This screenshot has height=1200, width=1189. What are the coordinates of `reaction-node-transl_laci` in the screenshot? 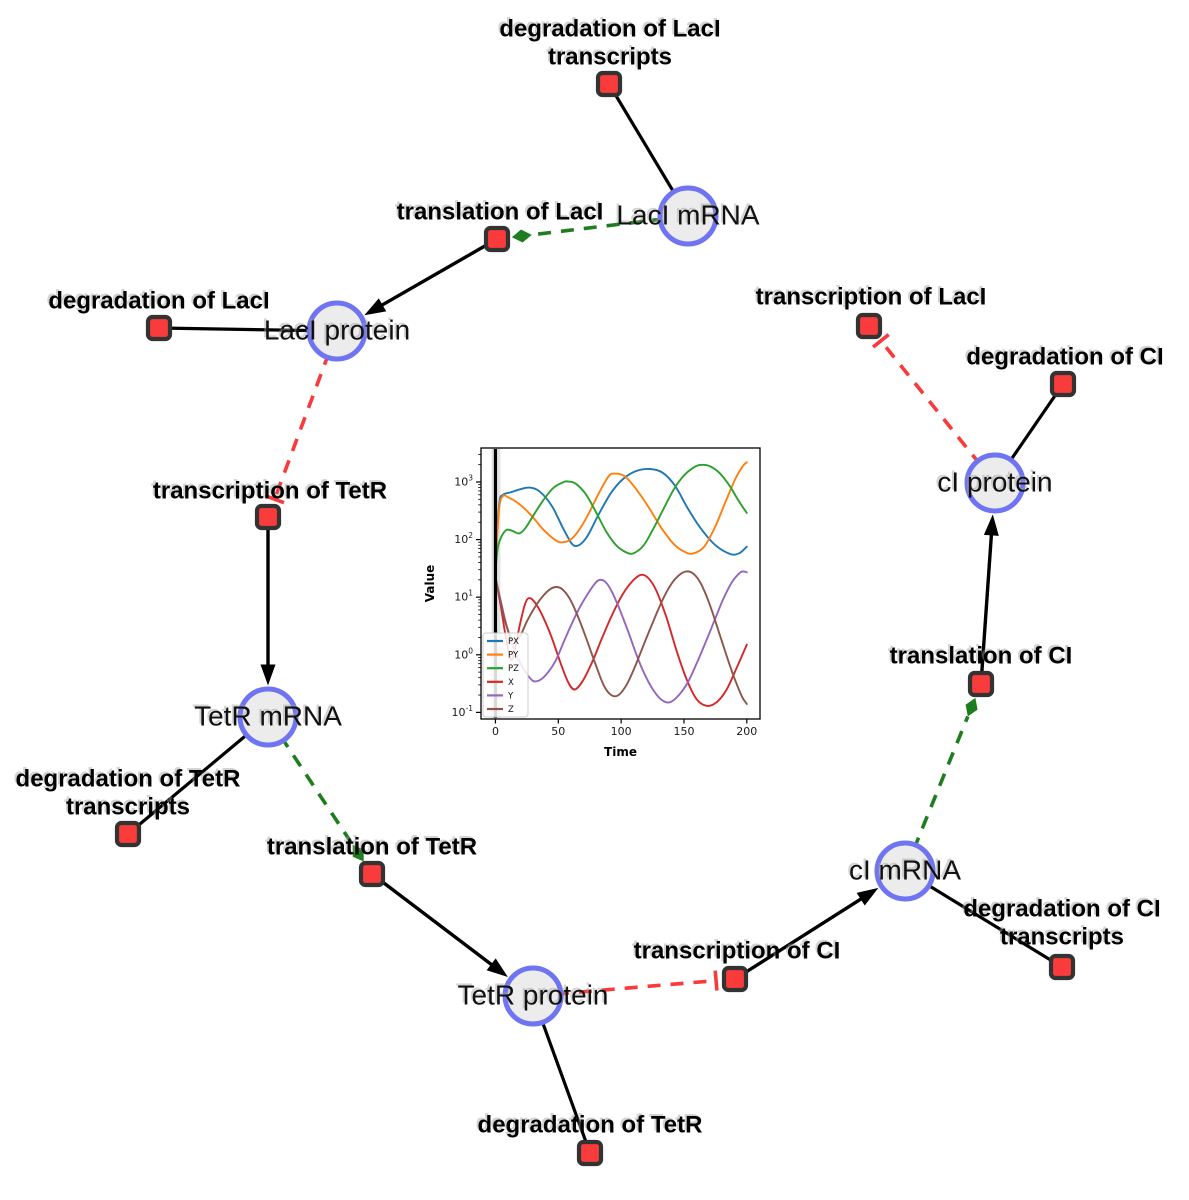 It's located at (497, 239).